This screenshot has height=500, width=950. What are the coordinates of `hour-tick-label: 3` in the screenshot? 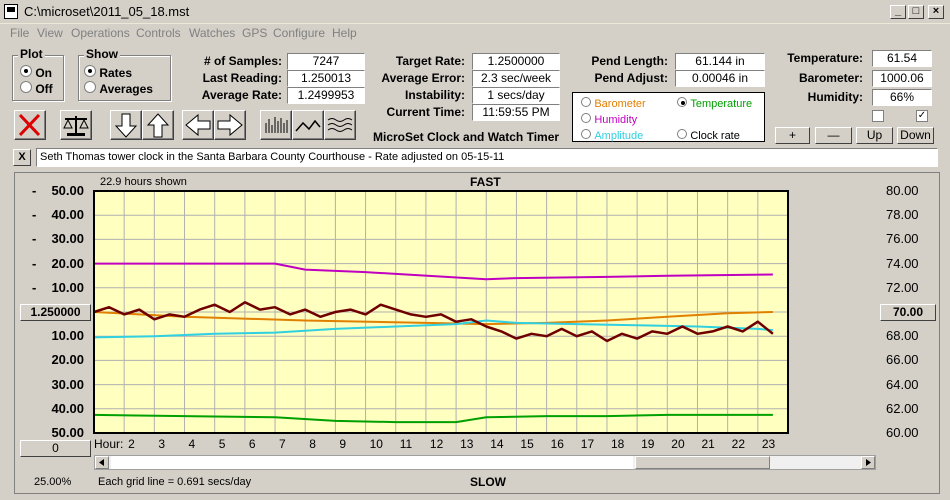 It's located at (162, 444).